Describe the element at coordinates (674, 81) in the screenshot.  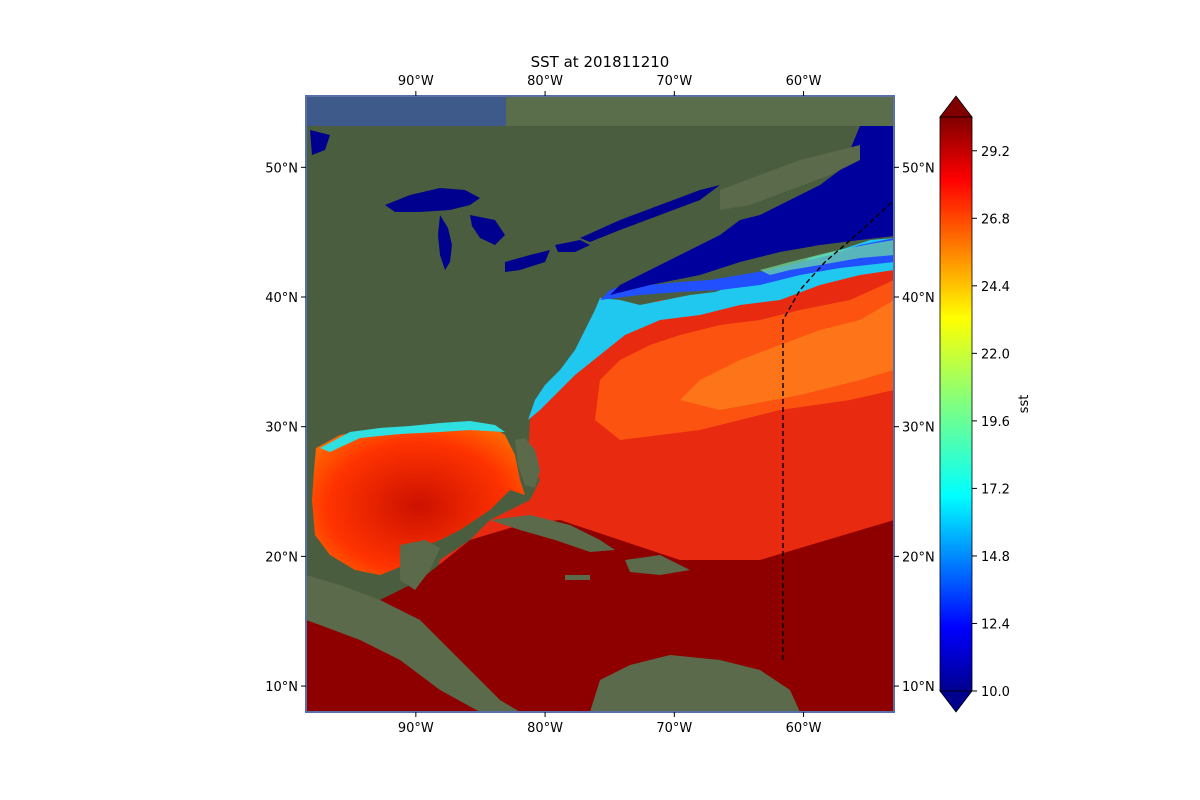
I see `lon-tick-label-top: 70°W` at that location.